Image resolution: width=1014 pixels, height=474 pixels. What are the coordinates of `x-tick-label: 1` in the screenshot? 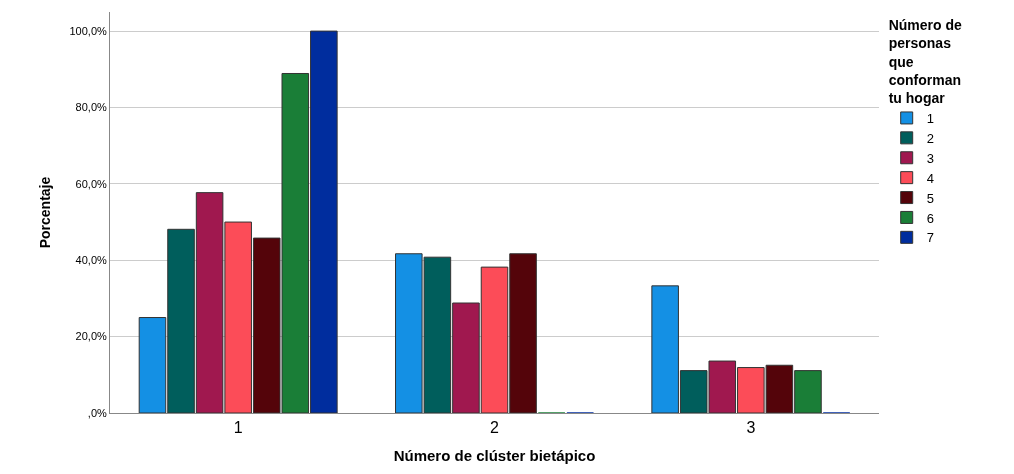 It's located at (238, 428).